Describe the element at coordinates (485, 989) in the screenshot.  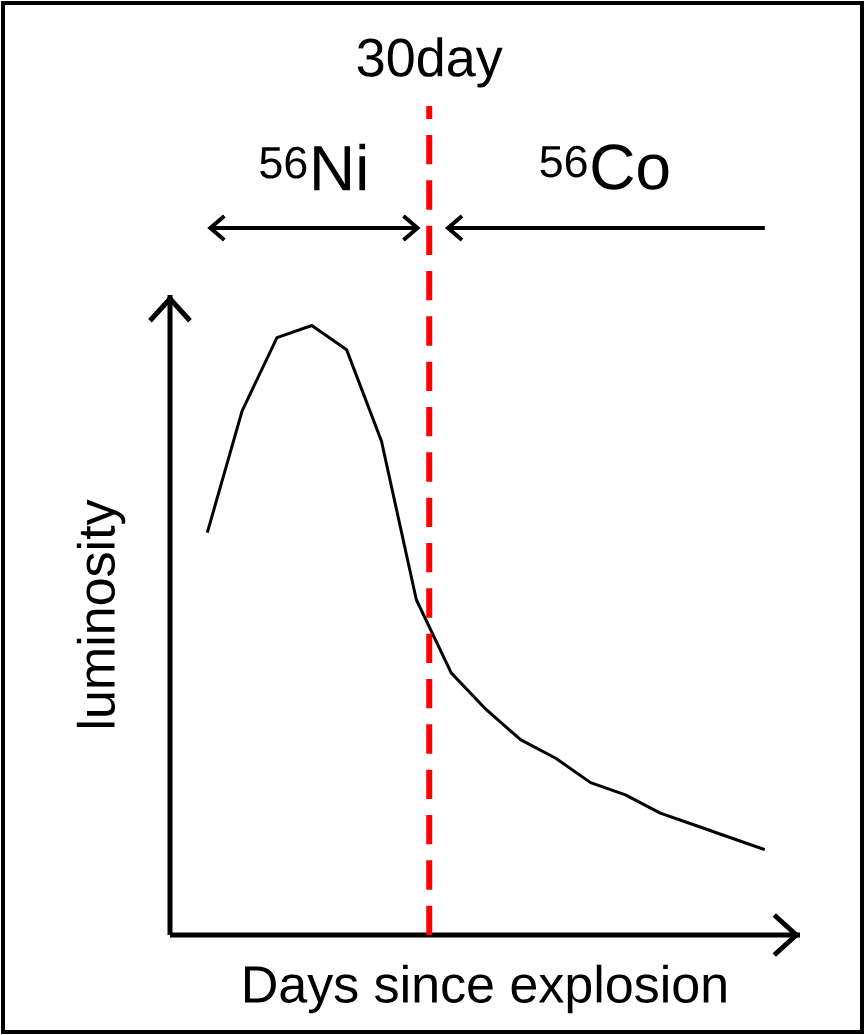
I see `x-axis-title: Days since explosion` at that location.